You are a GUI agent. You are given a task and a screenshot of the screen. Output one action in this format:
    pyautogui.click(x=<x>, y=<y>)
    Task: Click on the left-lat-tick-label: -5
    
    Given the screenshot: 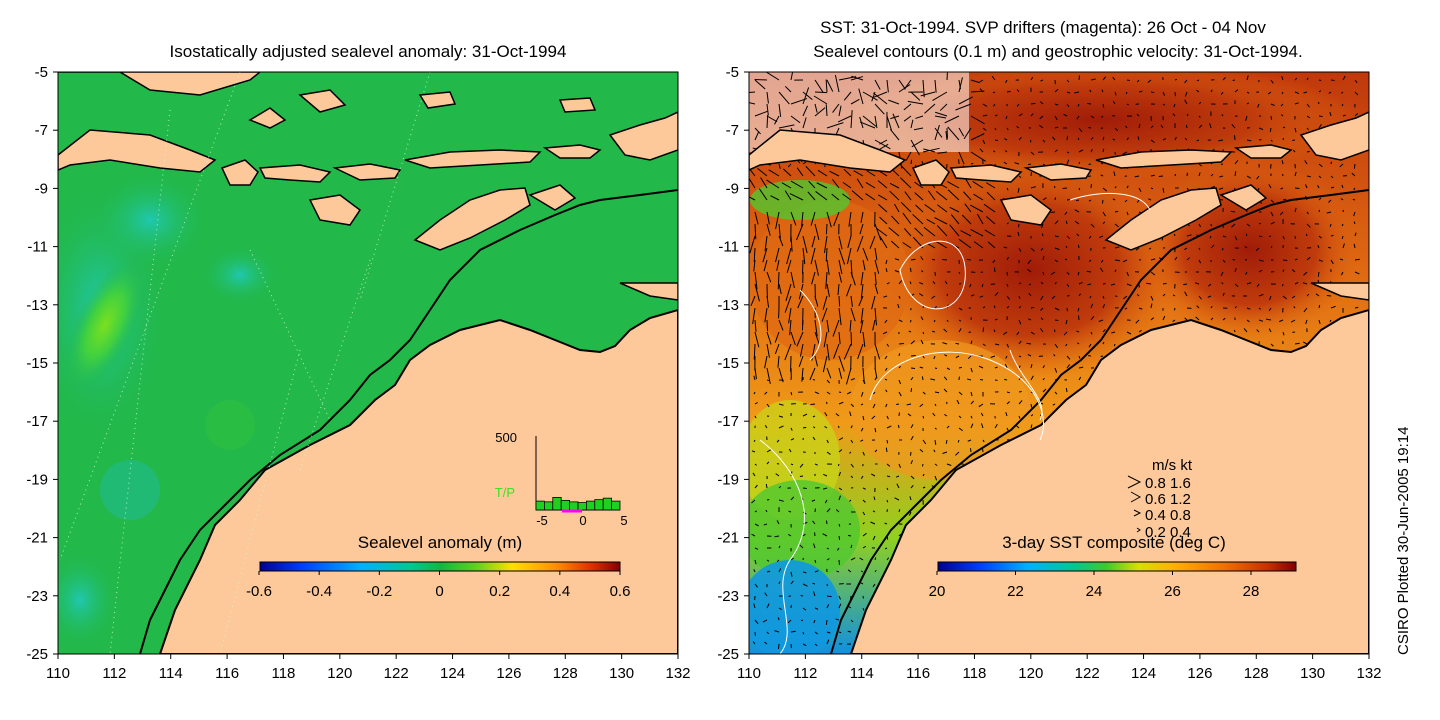 What is the action you would take?
    pyautogui.click(x=41, y=72)
    